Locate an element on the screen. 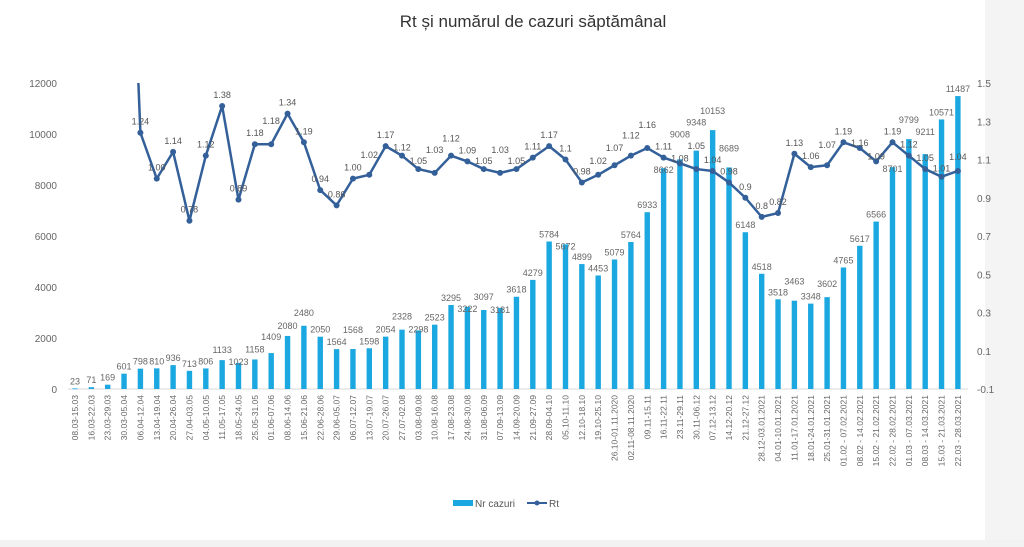 This screenshot has height=547, width=1024. bar-value-label: 2054 is located at coordinates (386, 330).